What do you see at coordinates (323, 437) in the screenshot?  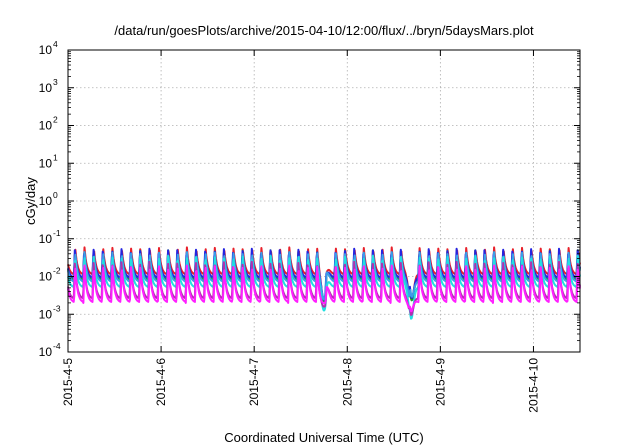 I see `x-axis-label: Coordinated Universal Time (UTC)` at bounding box center [323, 437].